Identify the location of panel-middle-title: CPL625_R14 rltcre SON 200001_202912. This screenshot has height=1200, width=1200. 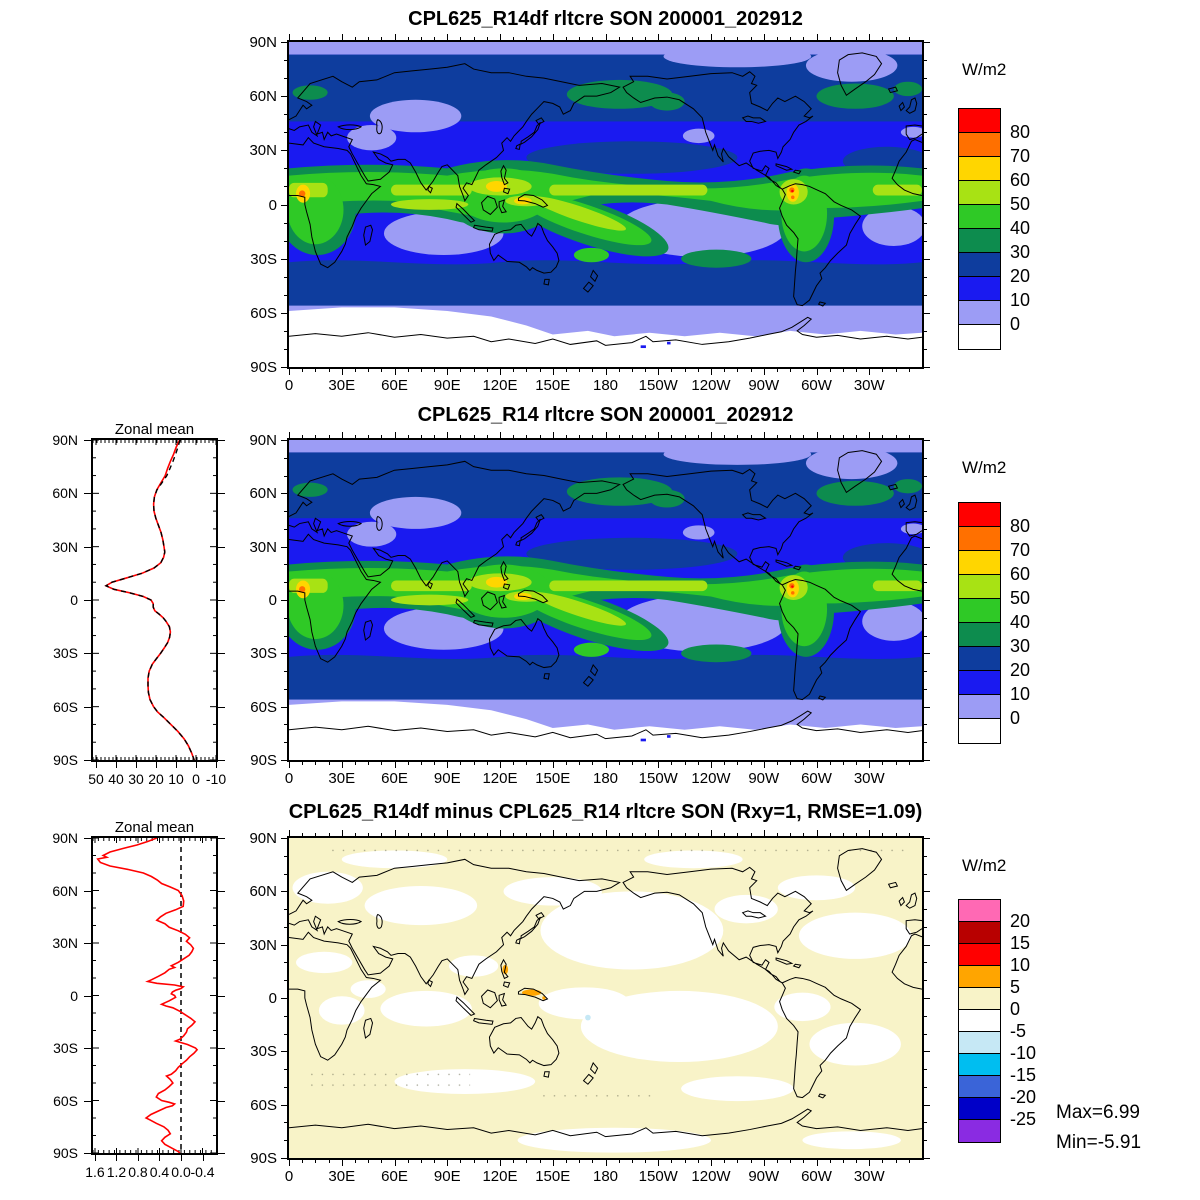
(605, 415).